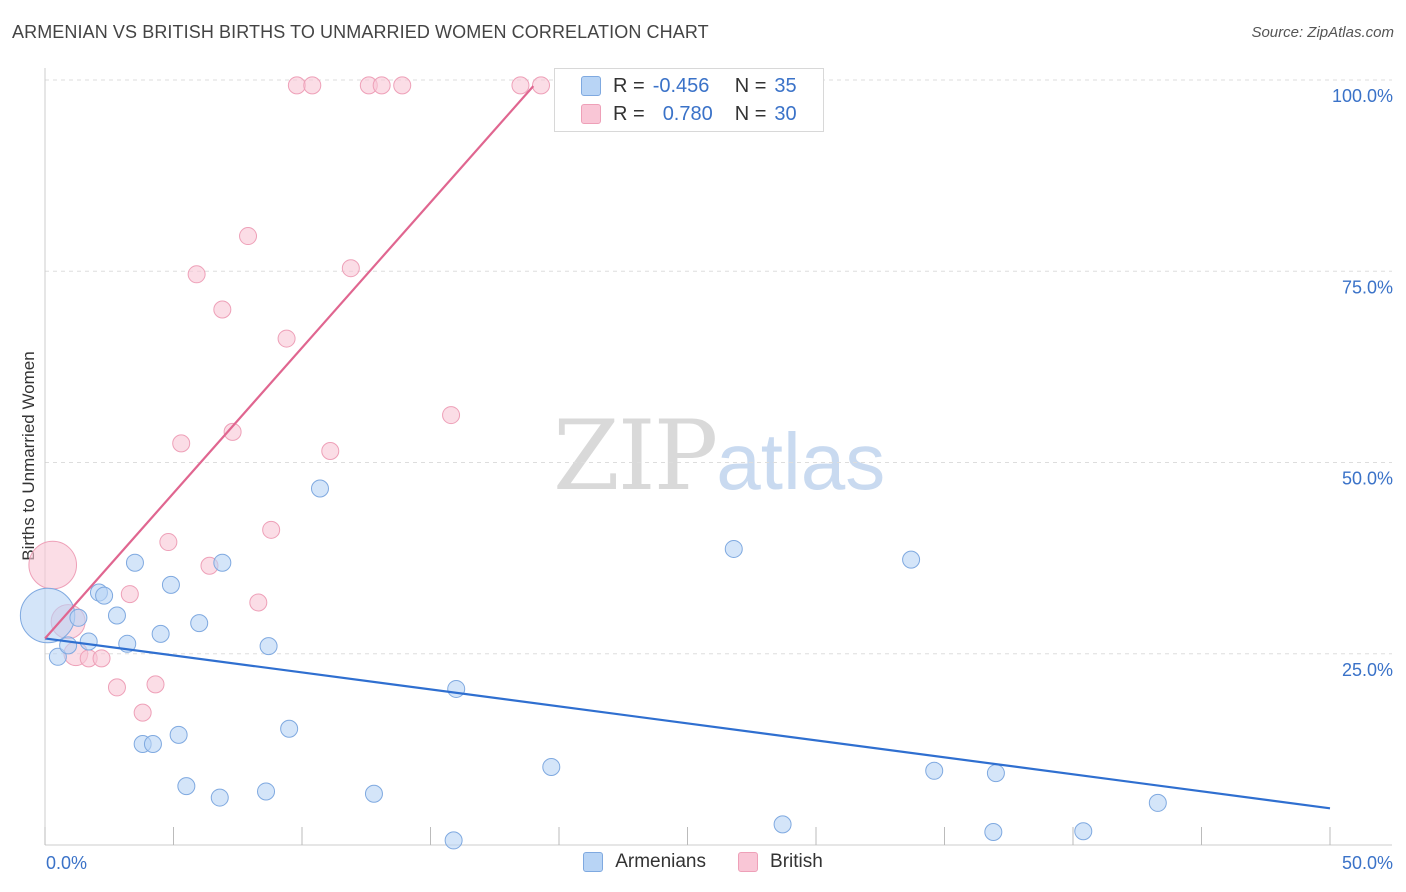  Describe the element at coordinates (1322, 32) in the screenshot. I see `source-credit: Source: ZipAtlas.com` at that location.